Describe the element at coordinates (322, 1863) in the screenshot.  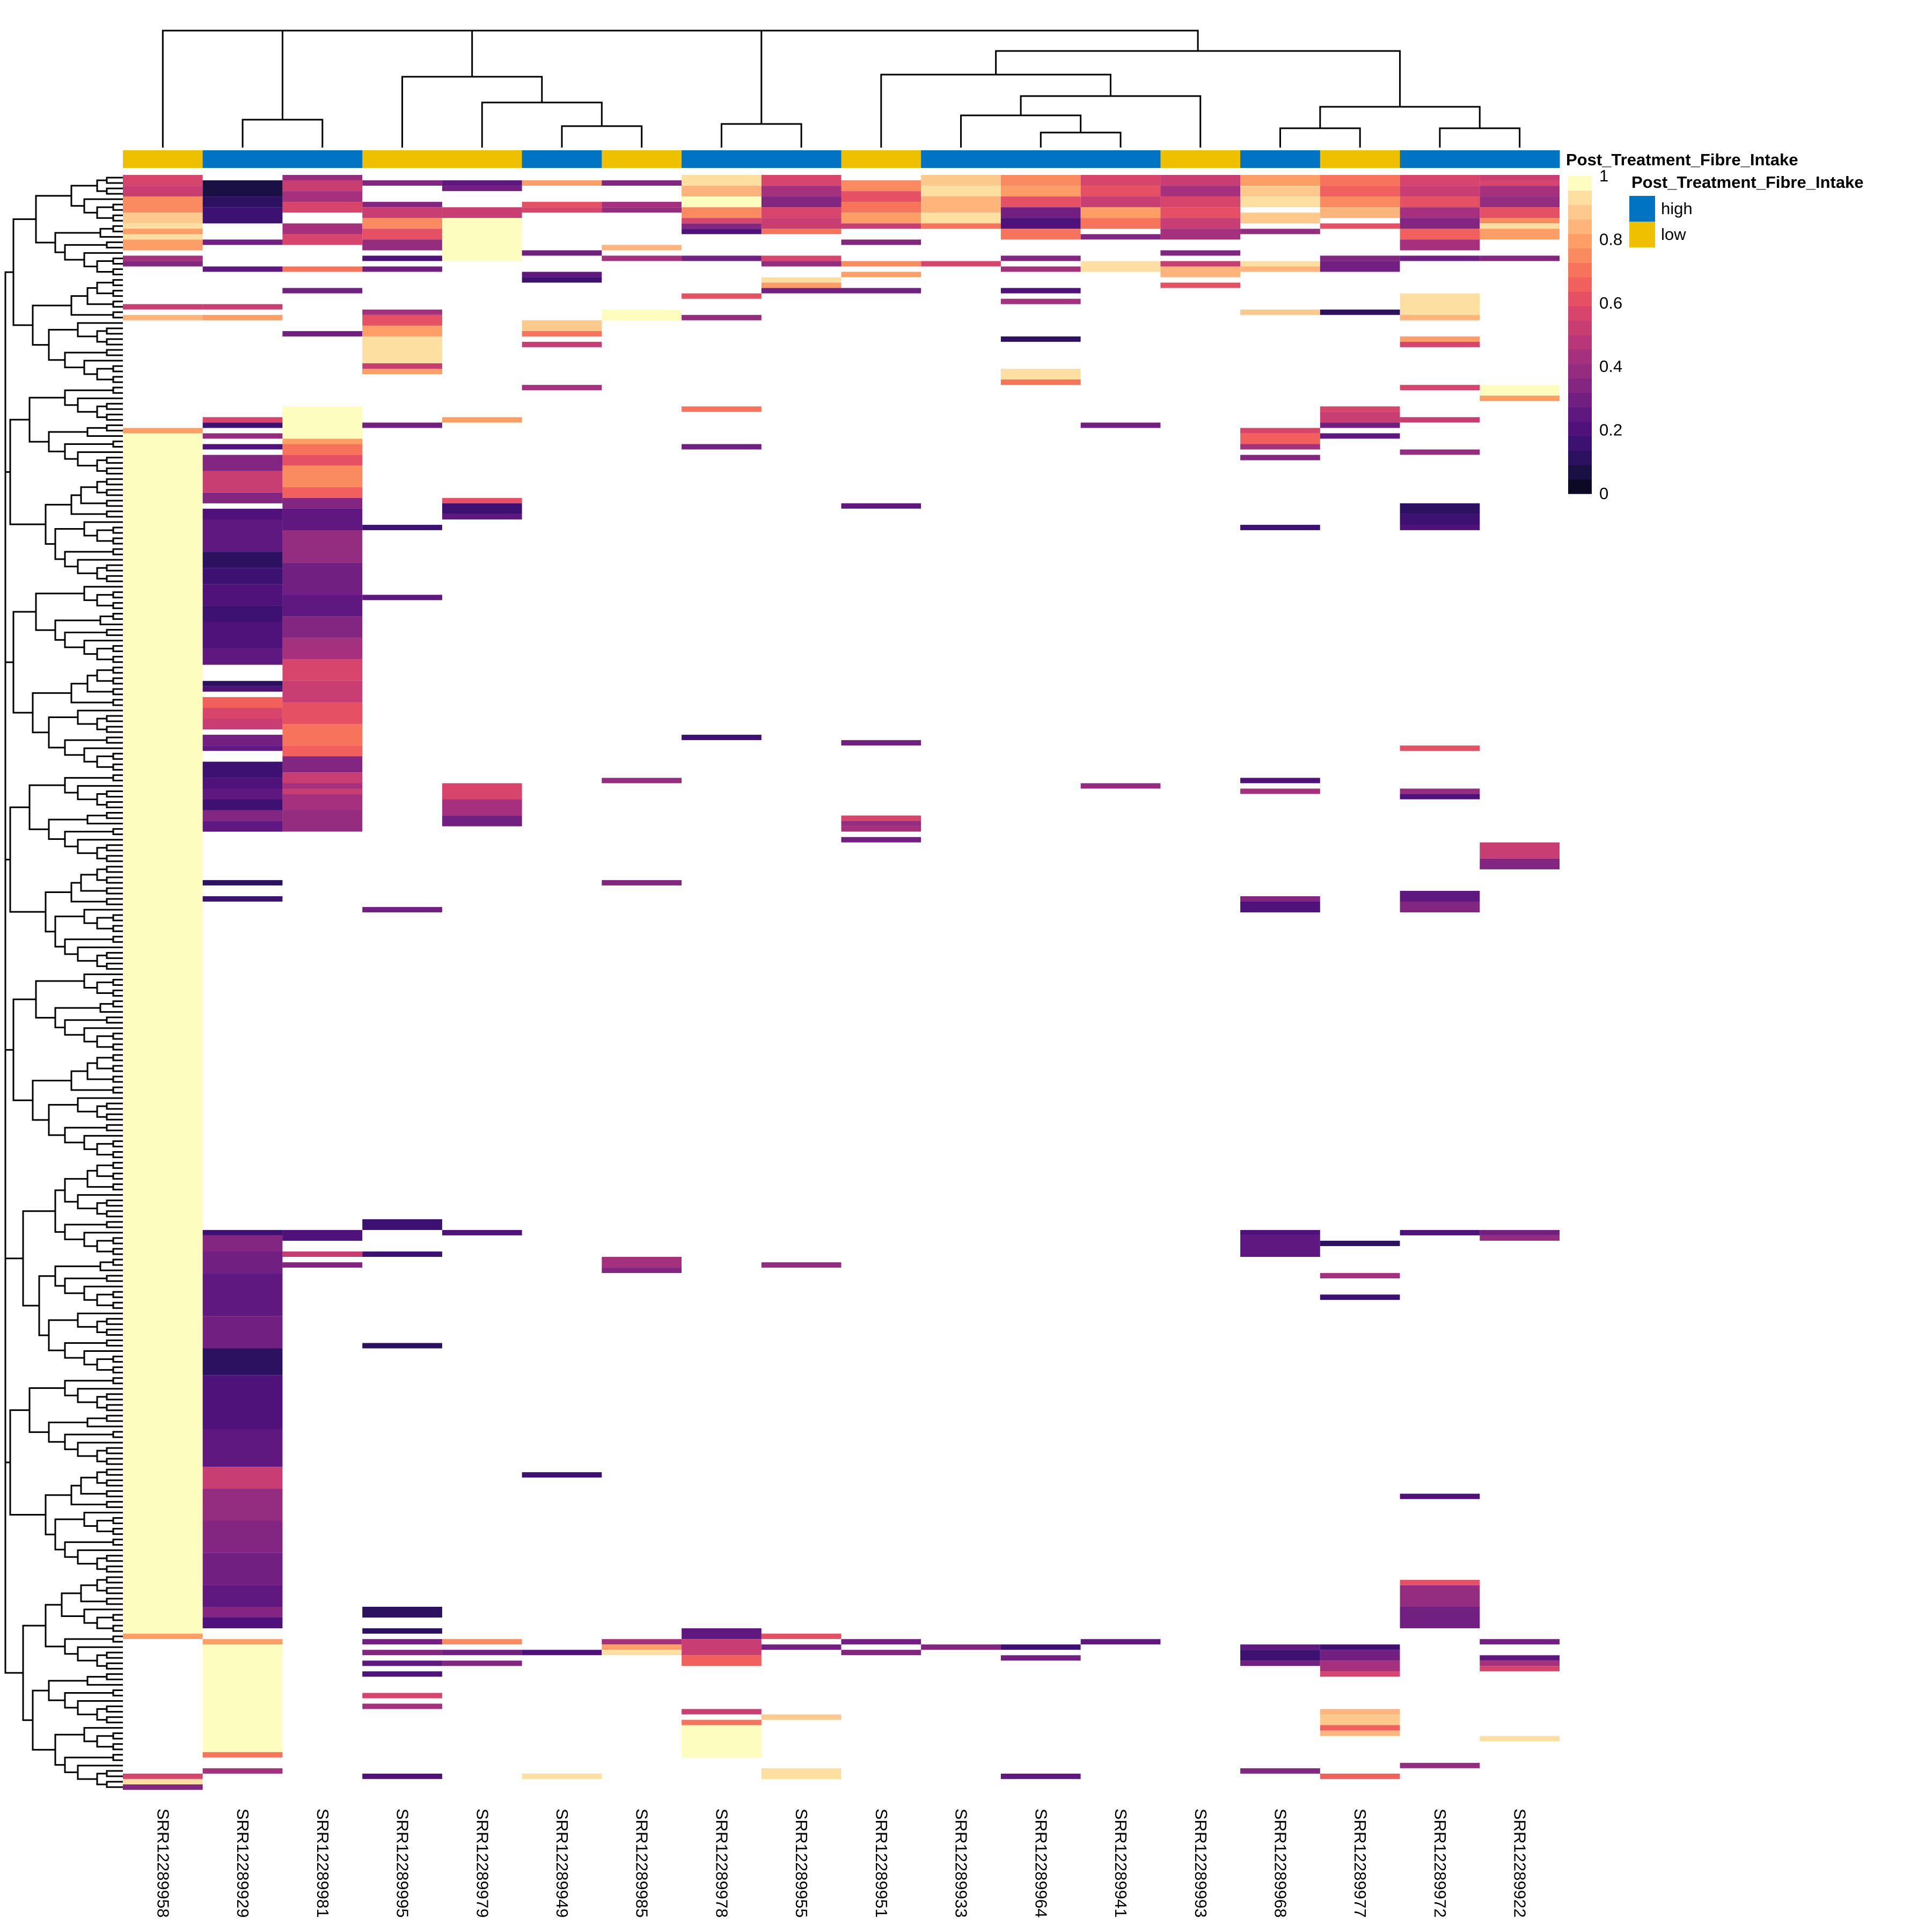
I see `column-label: SRR12289981` at that location.